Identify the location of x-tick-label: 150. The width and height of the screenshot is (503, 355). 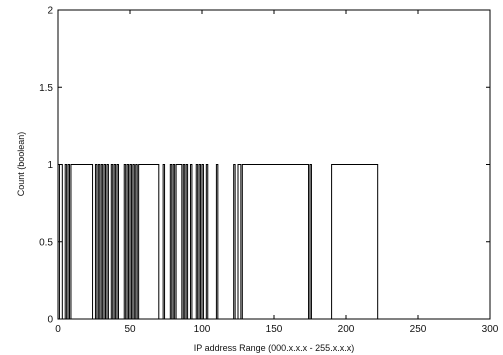
(274, 329).